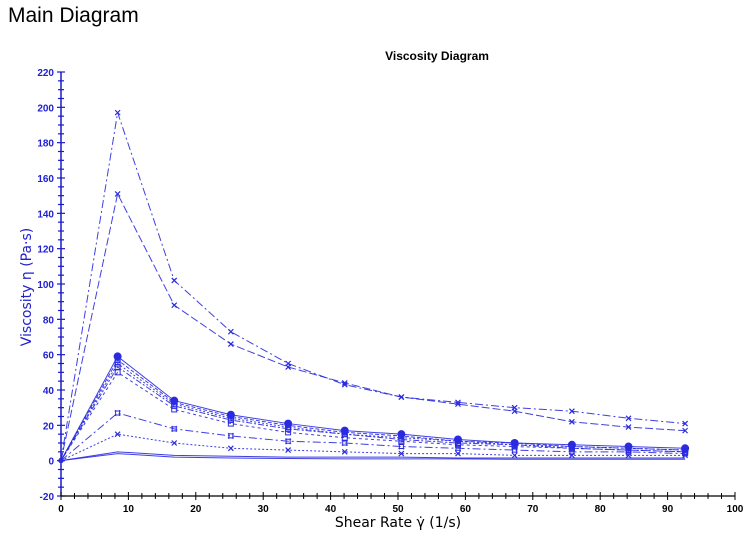  What do you see at coordinates (601, 509) in the screenshot?
I see `x-tick-label: 80` at bounding box center [601, 509].